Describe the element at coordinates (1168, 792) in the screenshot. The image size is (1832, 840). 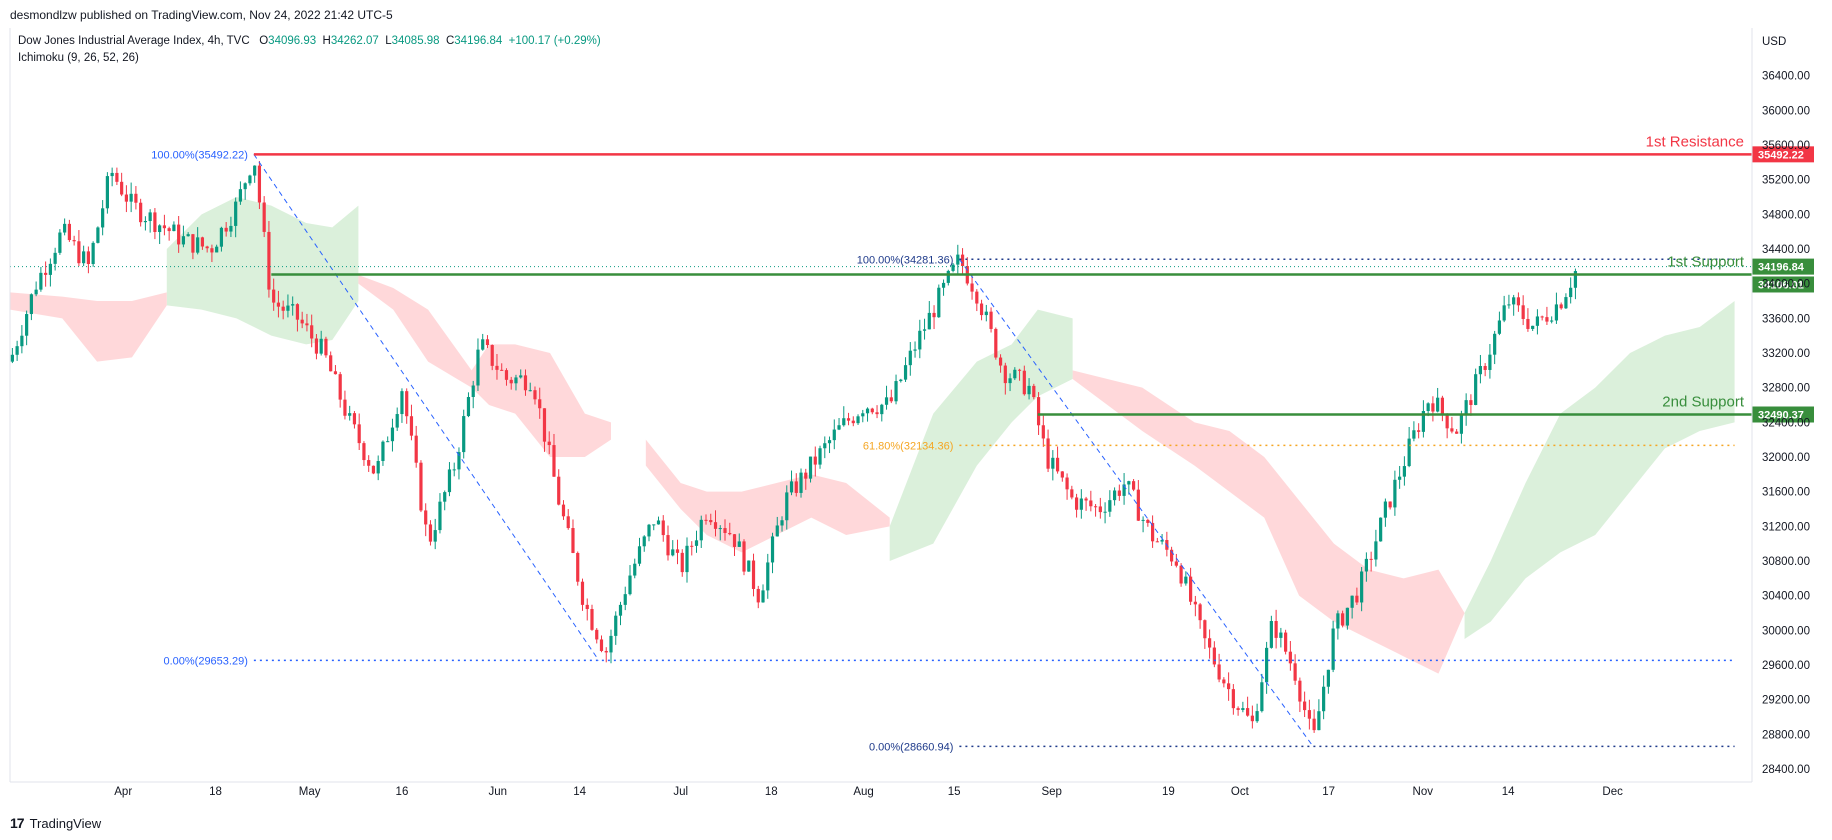
I see `time-tick-label: 19` at that location.